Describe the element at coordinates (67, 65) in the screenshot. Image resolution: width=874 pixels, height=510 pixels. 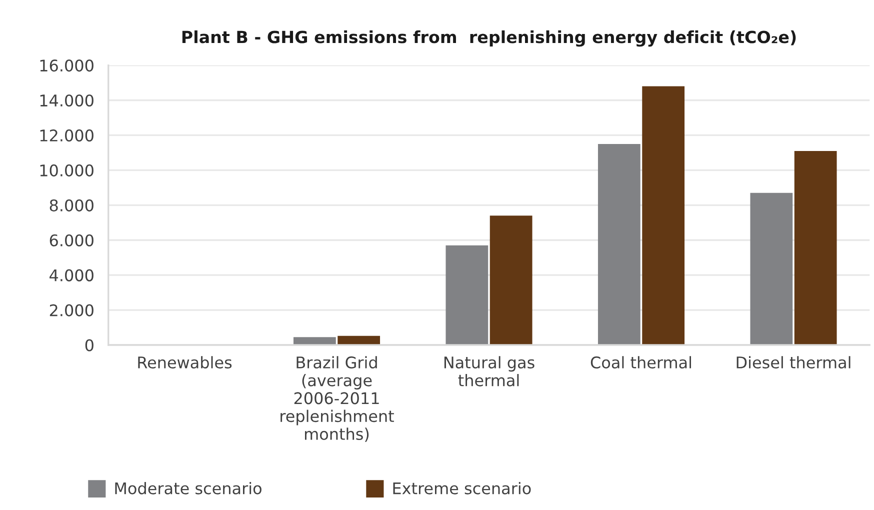
I see `y-tick-label: 16.000` at that location.